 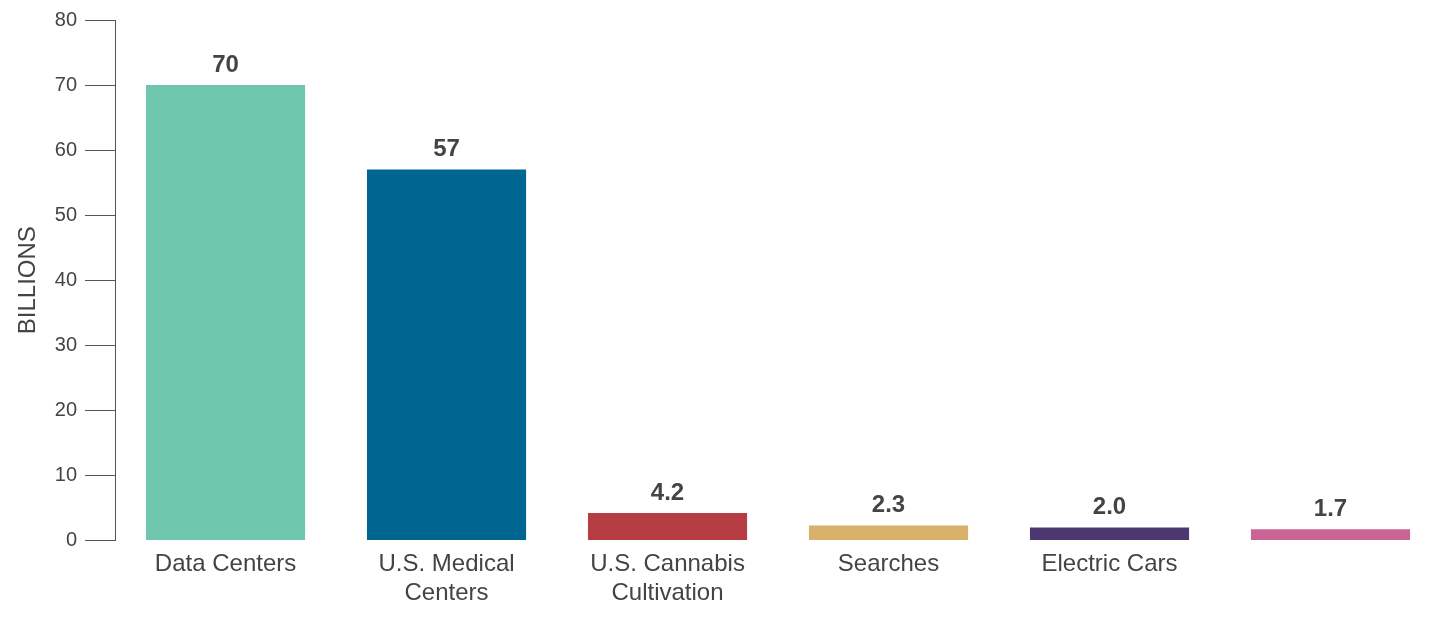 I want to click on y-tick-label: 30, so click(x=66, y=343).